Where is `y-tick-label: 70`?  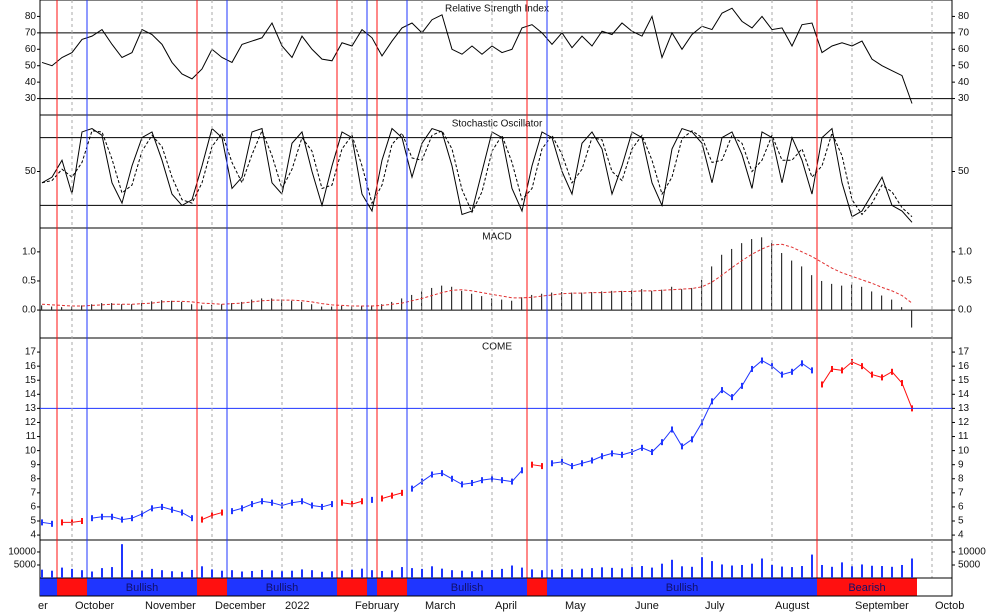 y-tick-label: 70 is located at coordinates (964, 32).